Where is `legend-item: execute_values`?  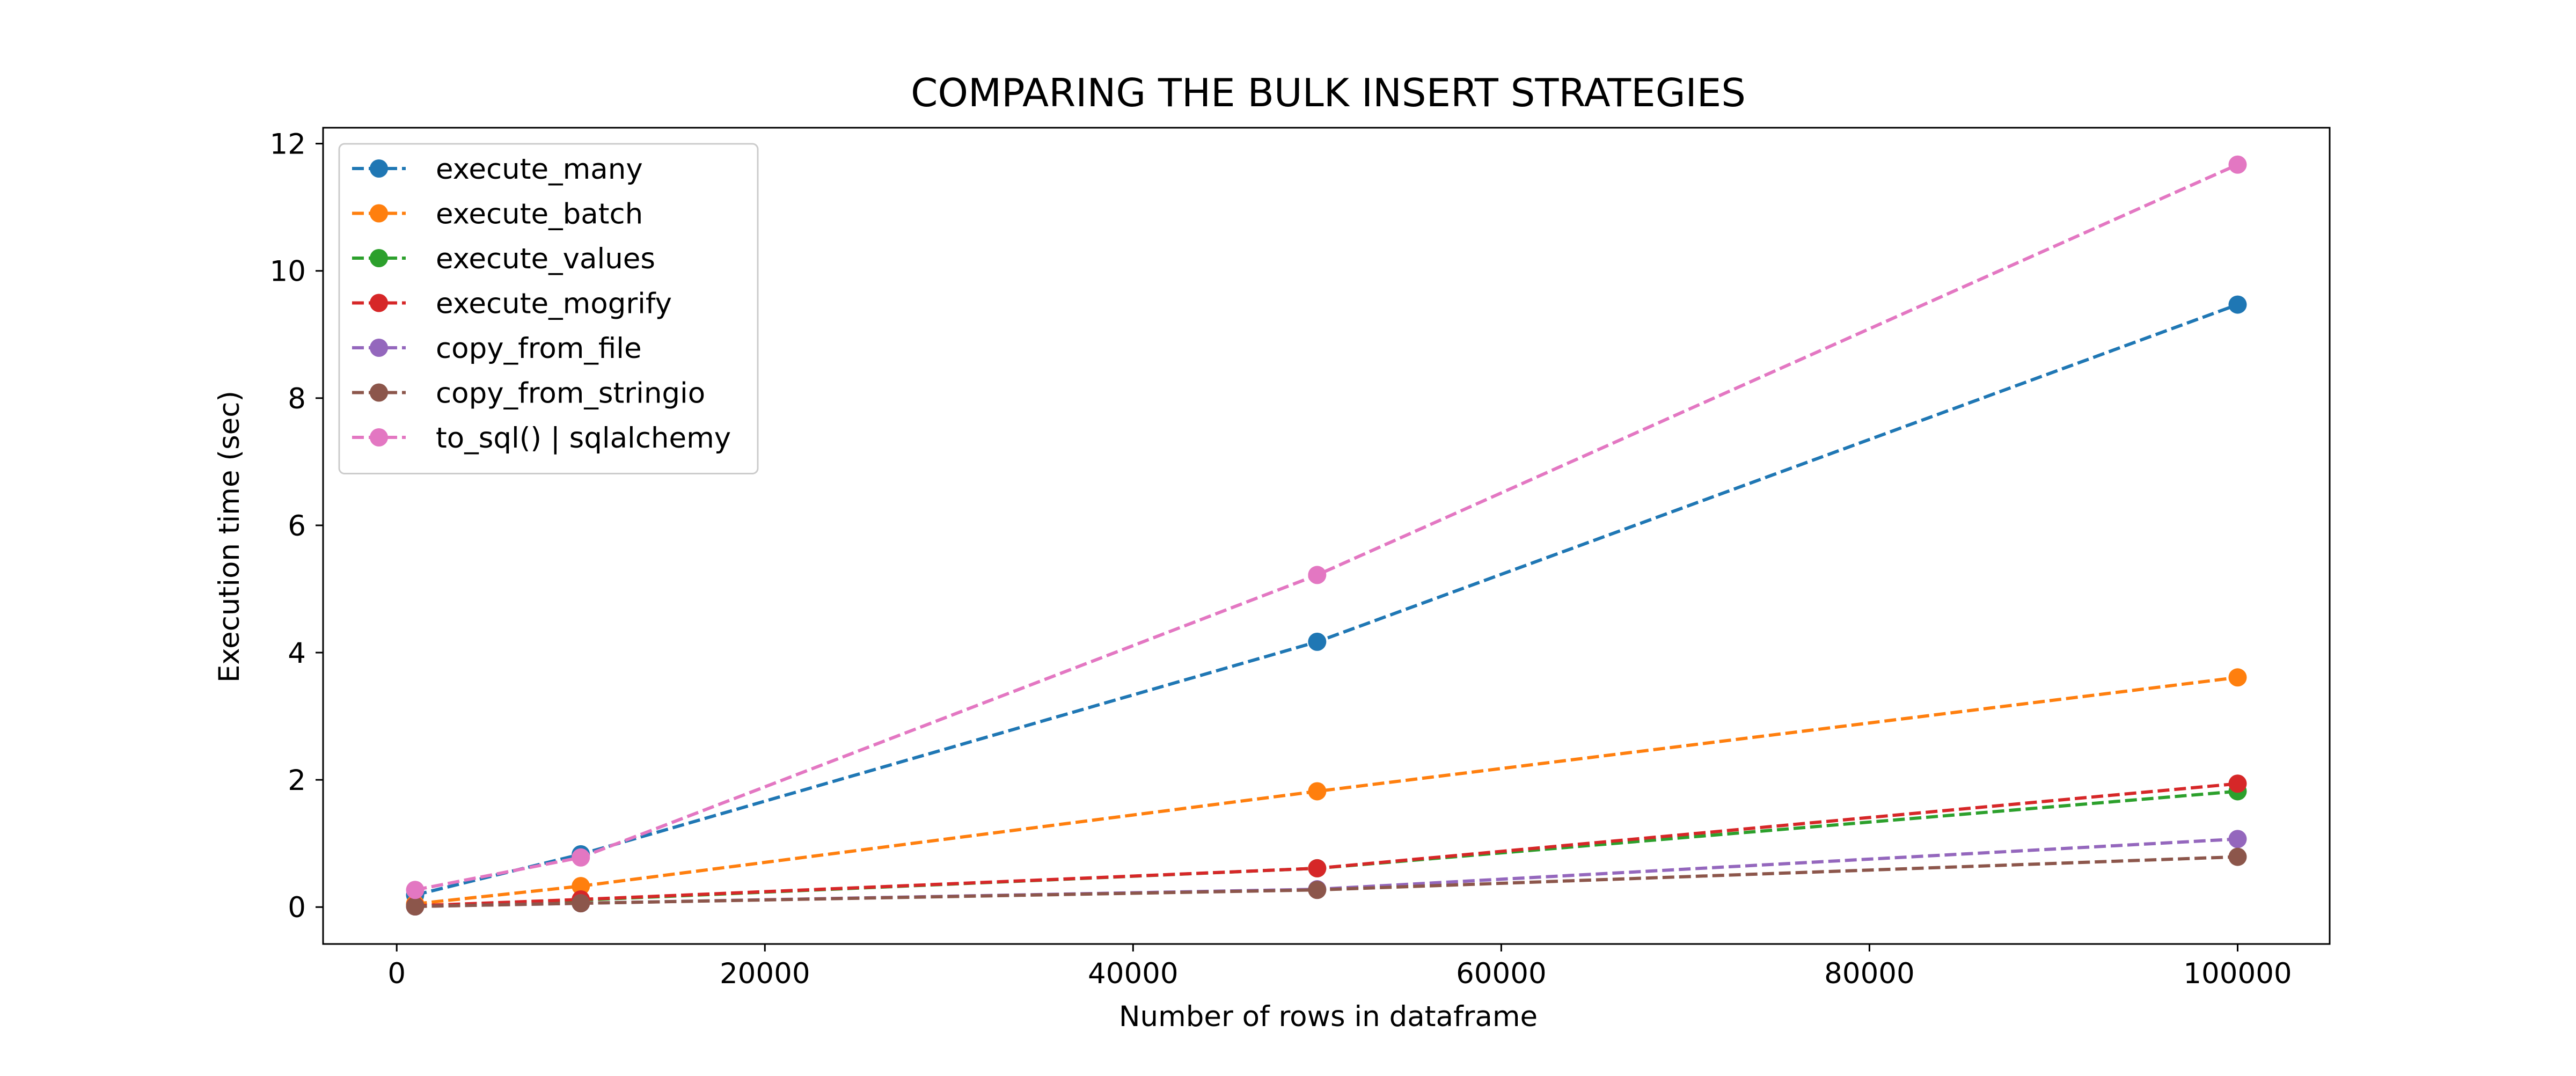 legend-item: execute_values is located at coordinates (503, 259).